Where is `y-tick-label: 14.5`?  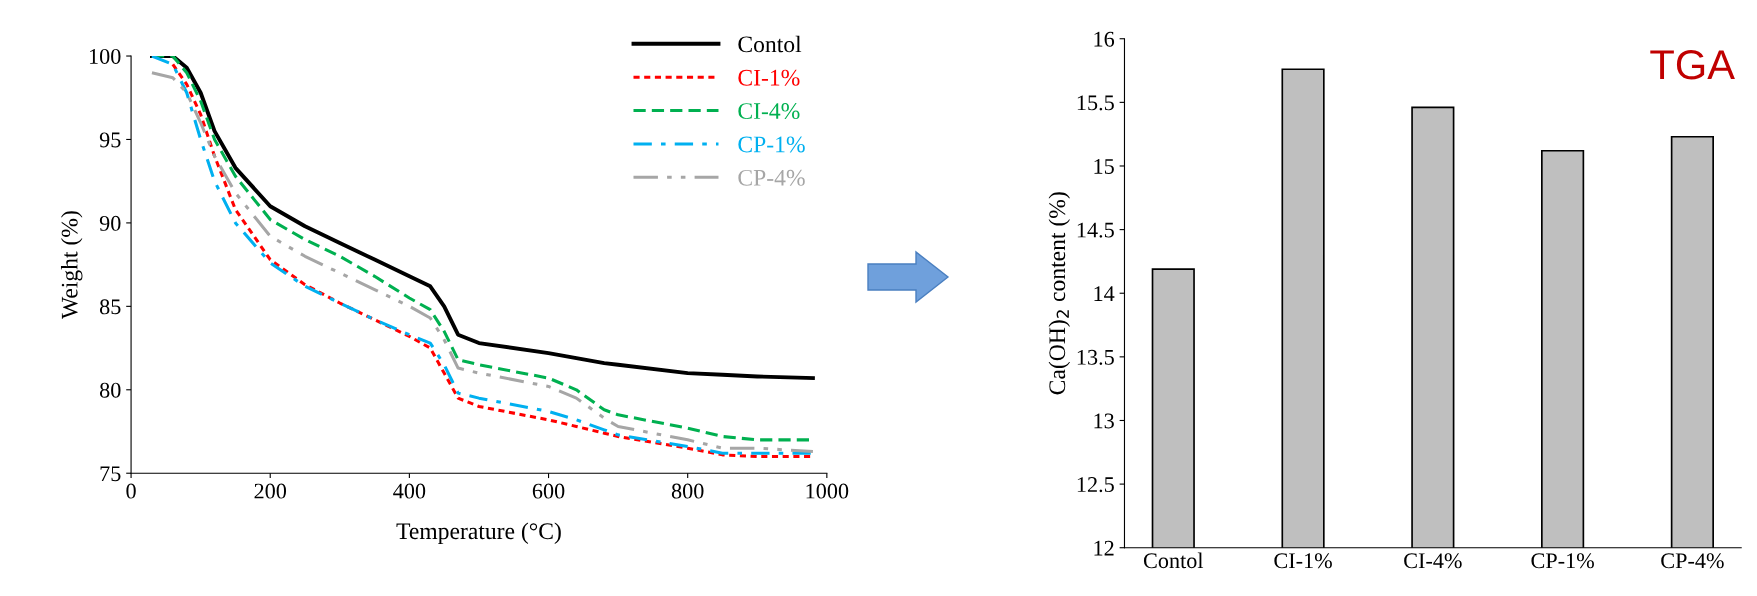 y-tick-label: 14.5 is located at coordinates (1095, 230).